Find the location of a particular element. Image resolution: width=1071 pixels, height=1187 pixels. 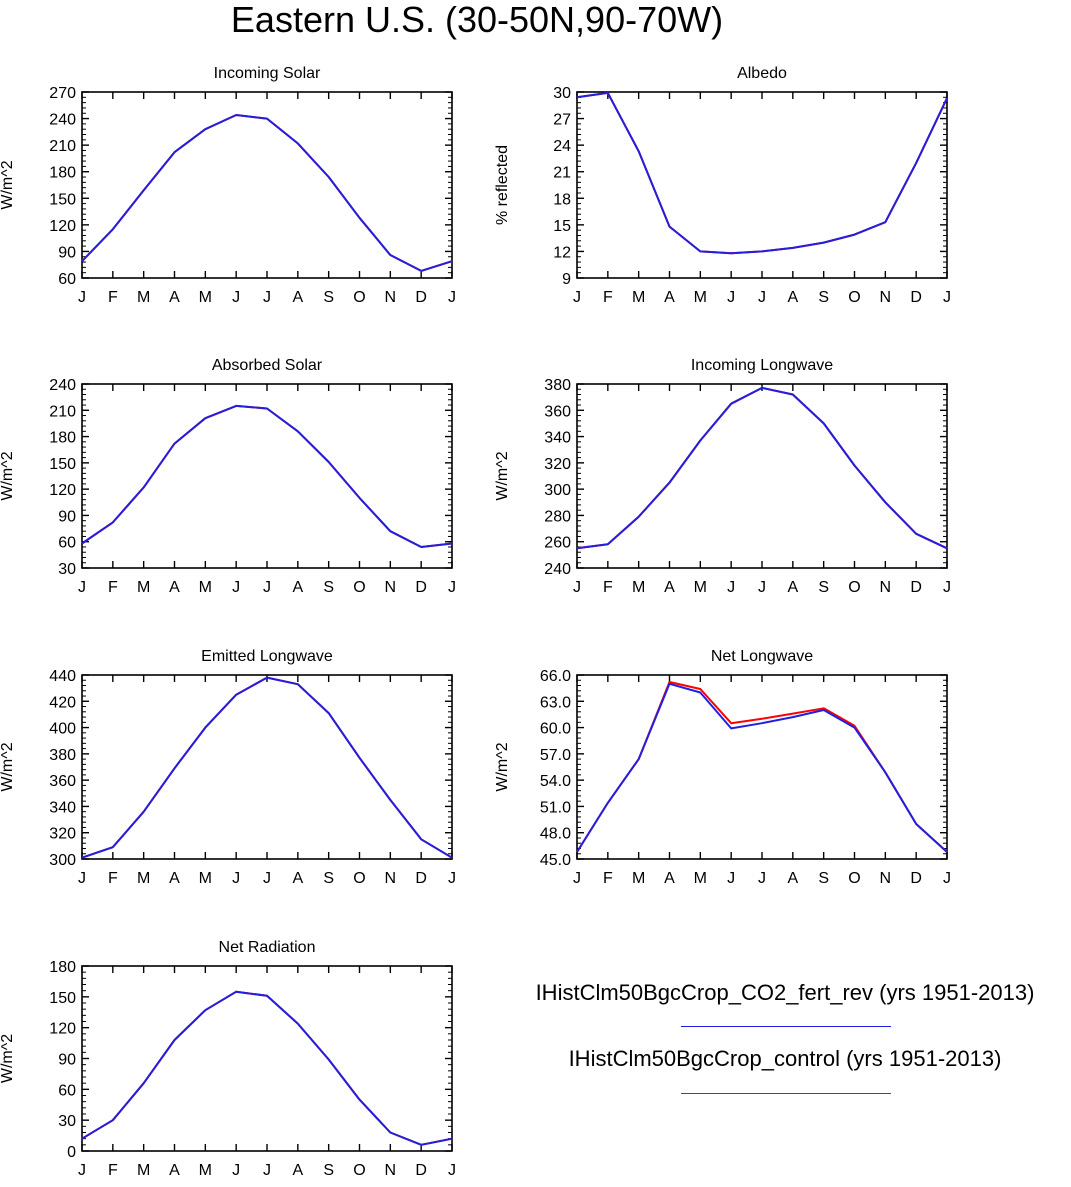

panel-title: Incoming Solar is located at coordinates (267, 73).